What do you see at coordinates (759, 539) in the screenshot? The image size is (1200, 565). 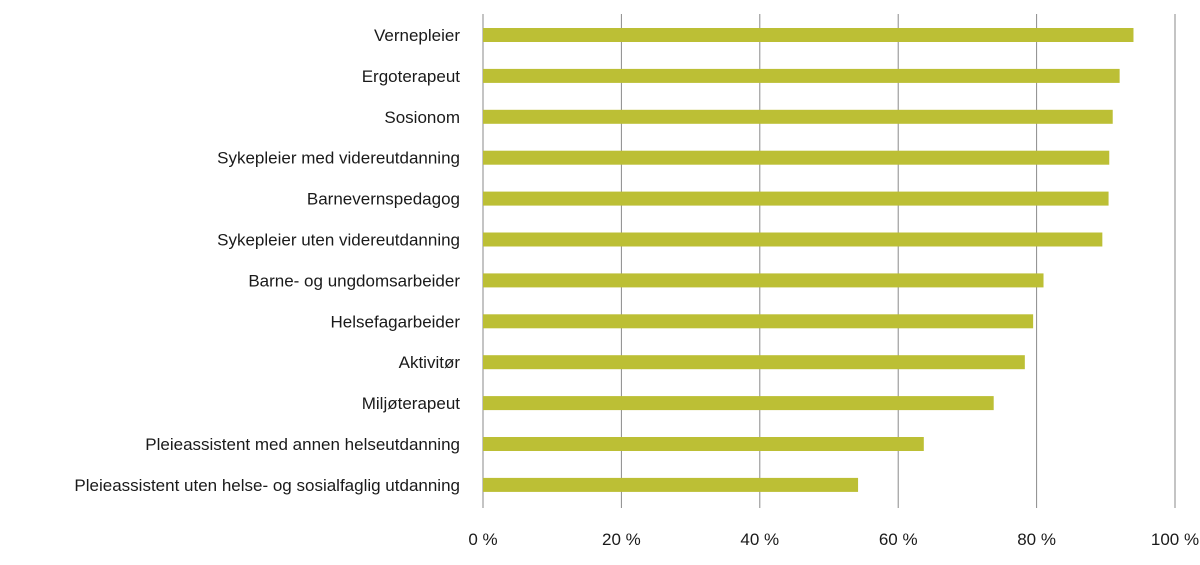 I see `x-tick-label: 40 %` at bounding box center [759, 539].